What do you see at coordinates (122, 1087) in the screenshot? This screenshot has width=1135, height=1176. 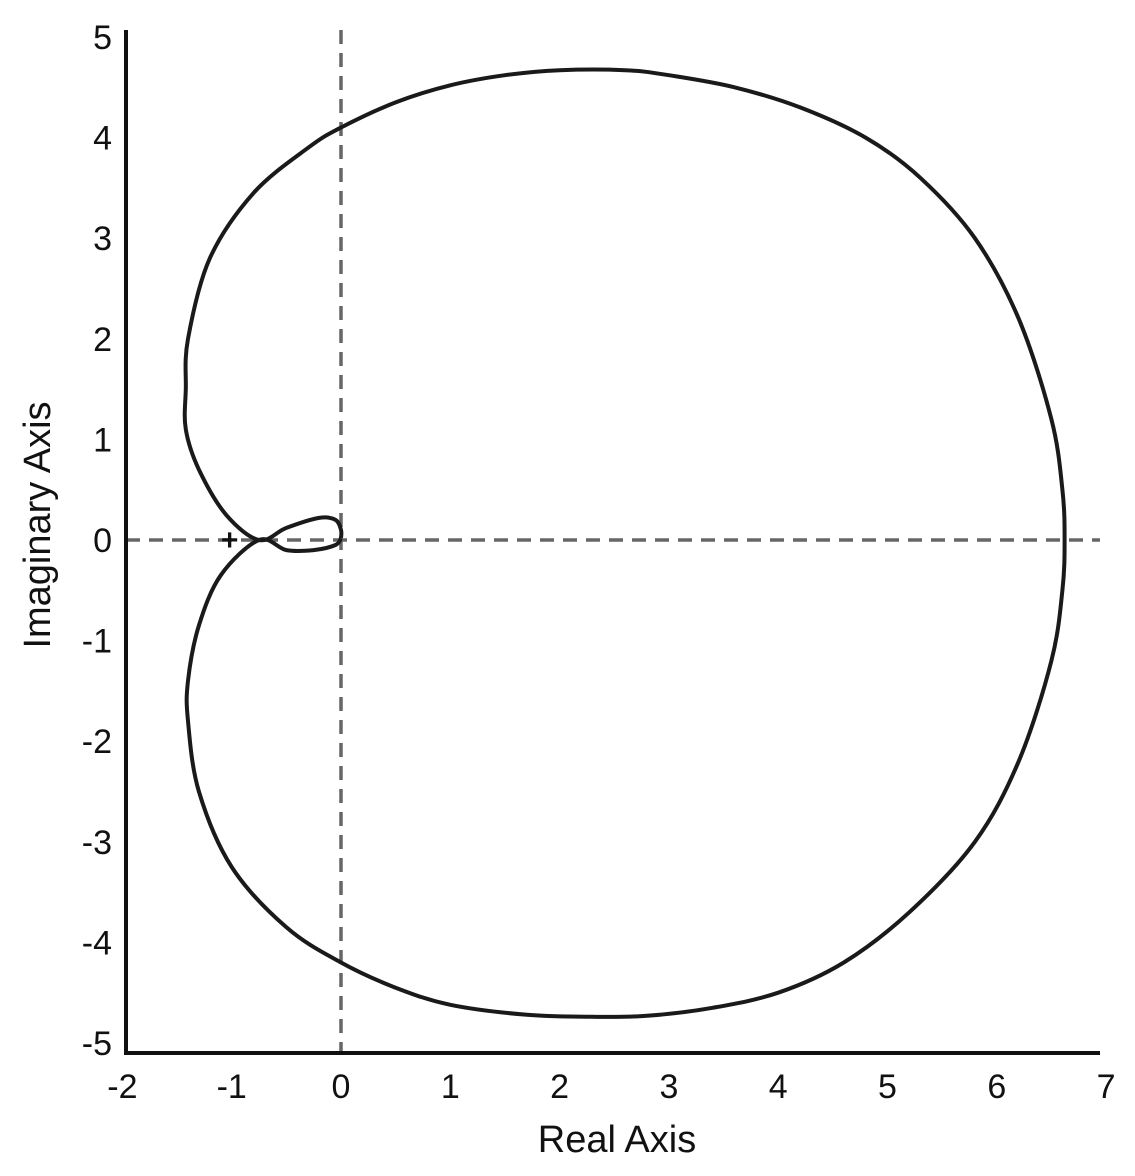 I see `x-tick-label: -2` at bounding box center [122, 1087].